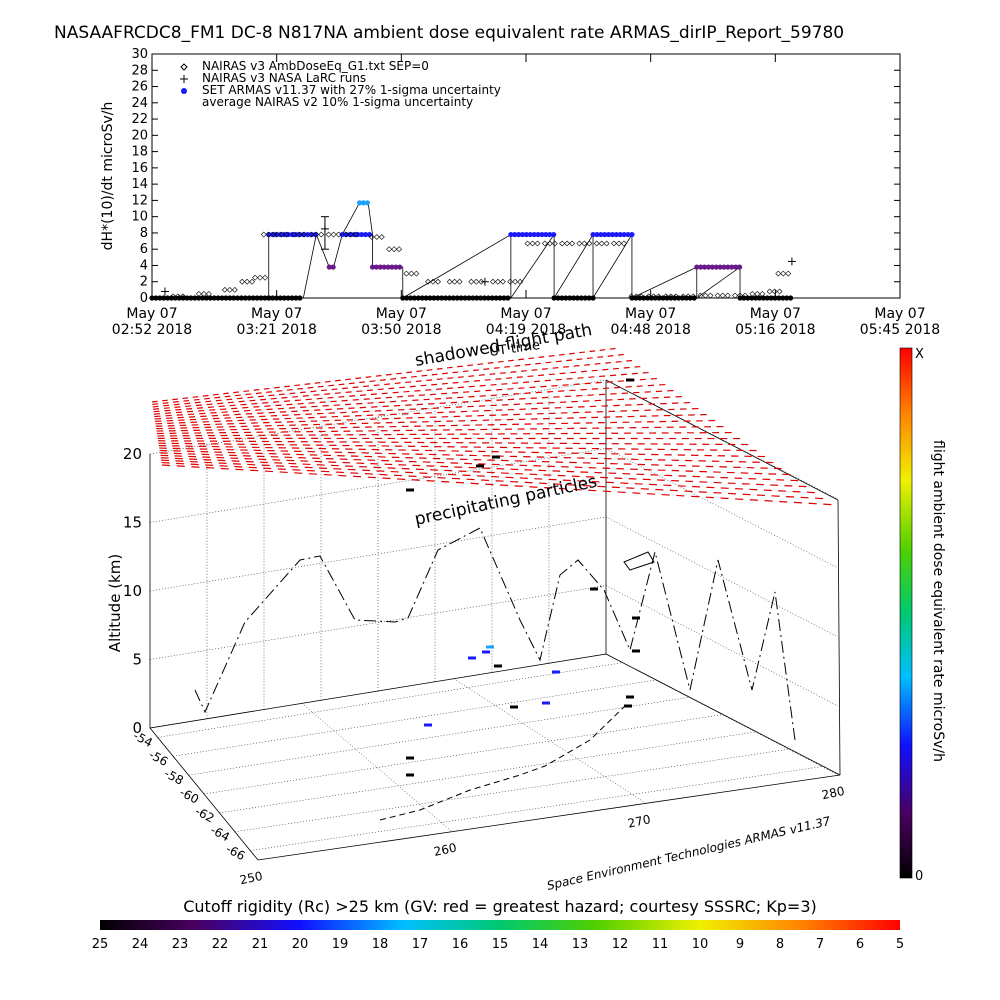 Image resolution: width=1000 pixels, height=1000 pixels. Describe the element at coordinates (144, 282) in the screenshot. I see `y-tick-label: 2` at that location.